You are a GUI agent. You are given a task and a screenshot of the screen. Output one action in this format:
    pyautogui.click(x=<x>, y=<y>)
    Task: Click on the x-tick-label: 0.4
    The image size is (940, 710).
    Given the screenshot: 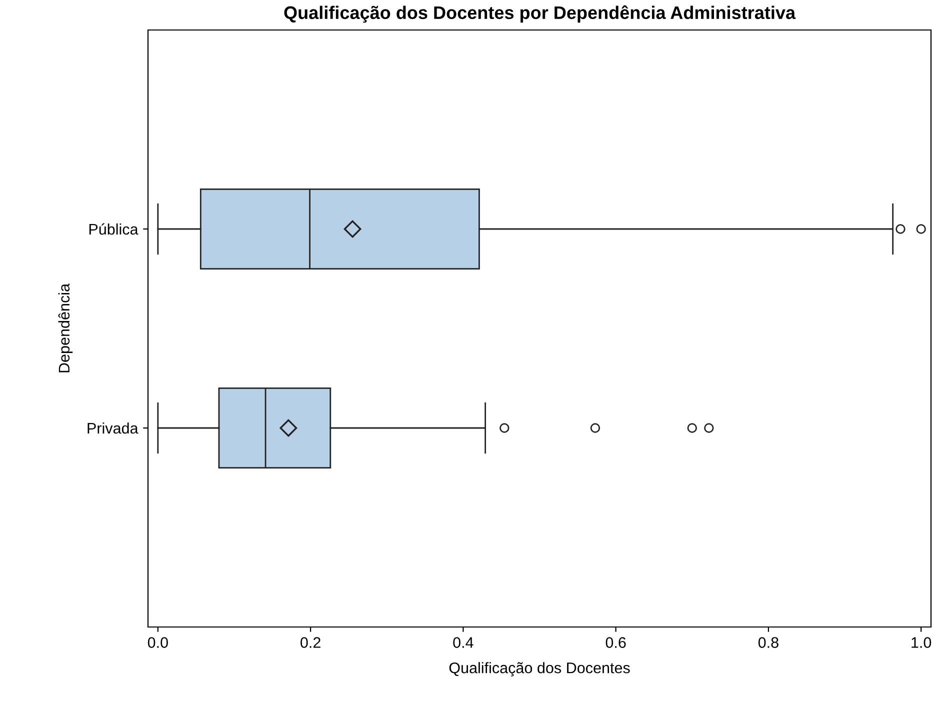 What is the action you would take?
    pyautogui.click(x=463, y=642)
    